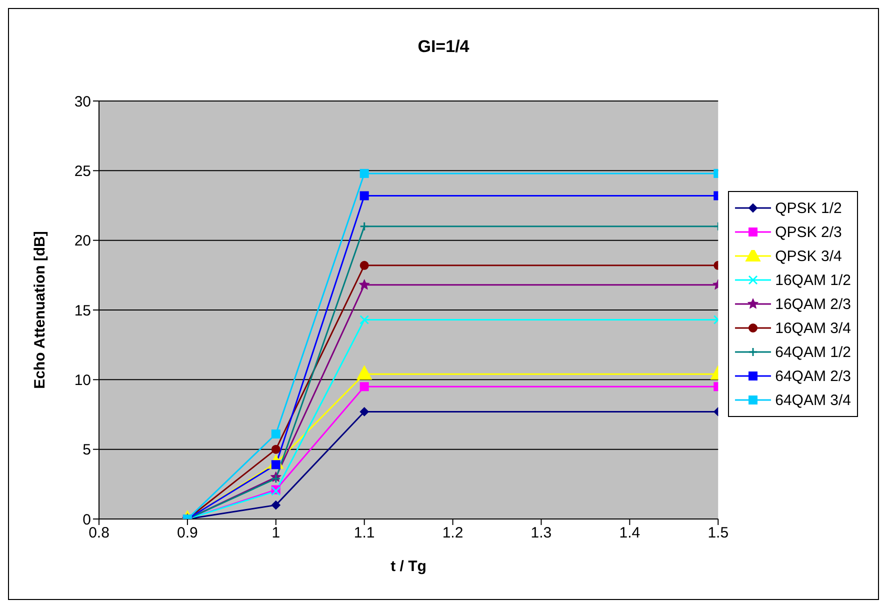  What do you see at coordinates (443, 47) in the screenshot?
I see `chart-title: GI=1/4` at bounding box center [443, 47].